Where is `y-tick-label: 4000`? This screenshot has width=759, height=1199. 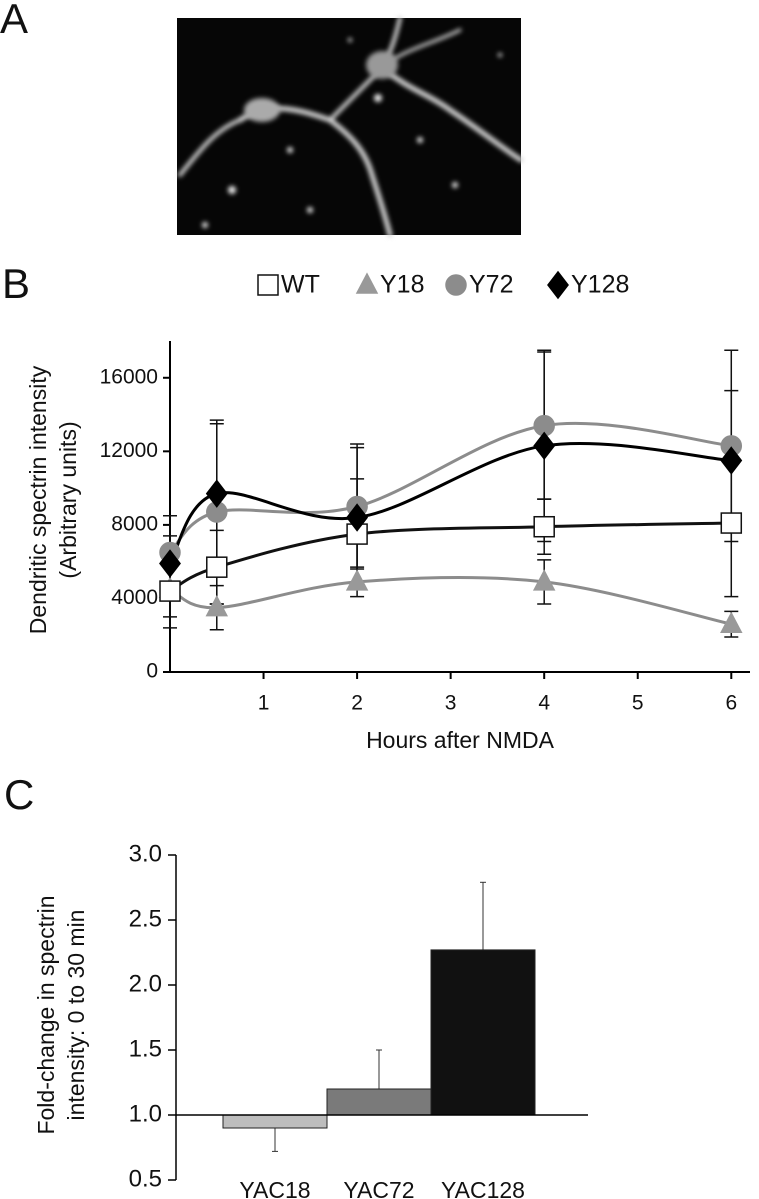
y-tick-label: 4000 is located at coordinates (134, 597).